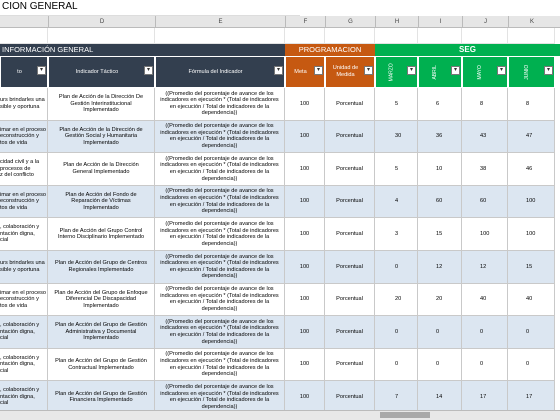 The image size is (560, 420). I want to click on column-letter: E, so click(220, 22).